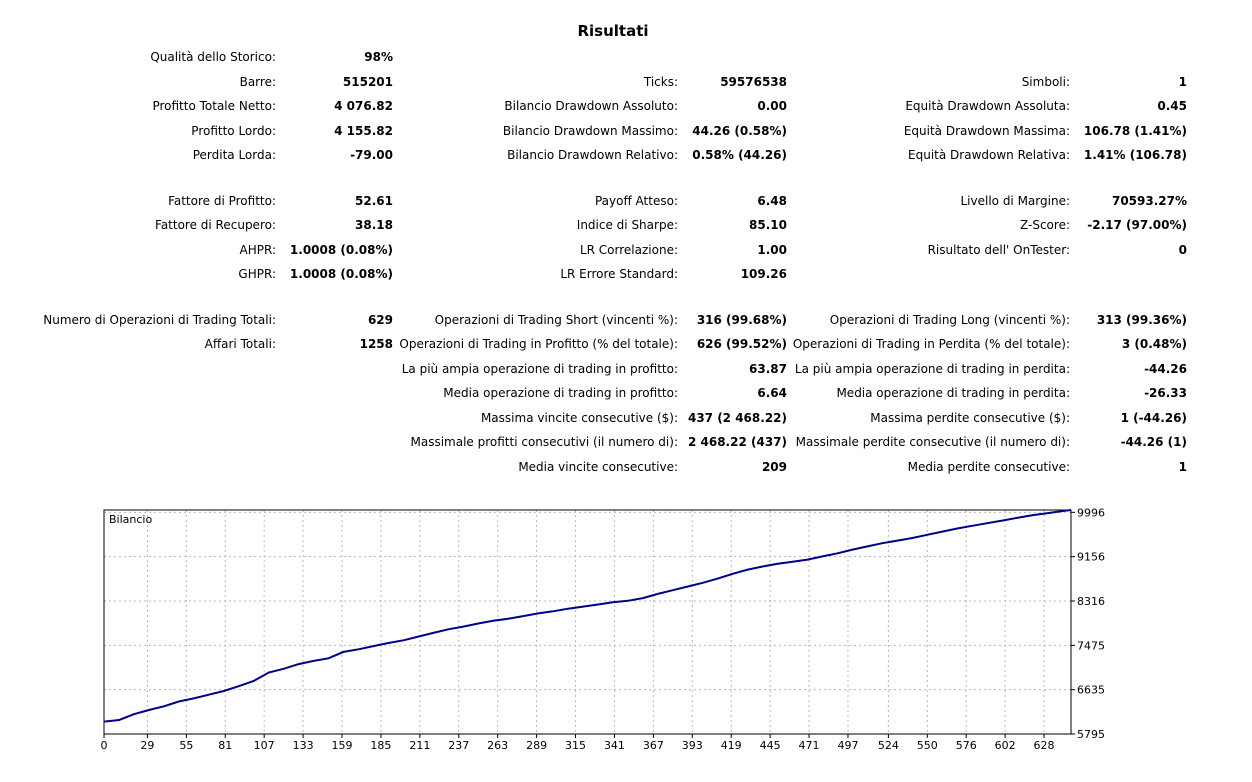  Describe the element at coordinates (374, 225) in the screenshot. I see `value-fattore-recupero: 38.18` at that location.